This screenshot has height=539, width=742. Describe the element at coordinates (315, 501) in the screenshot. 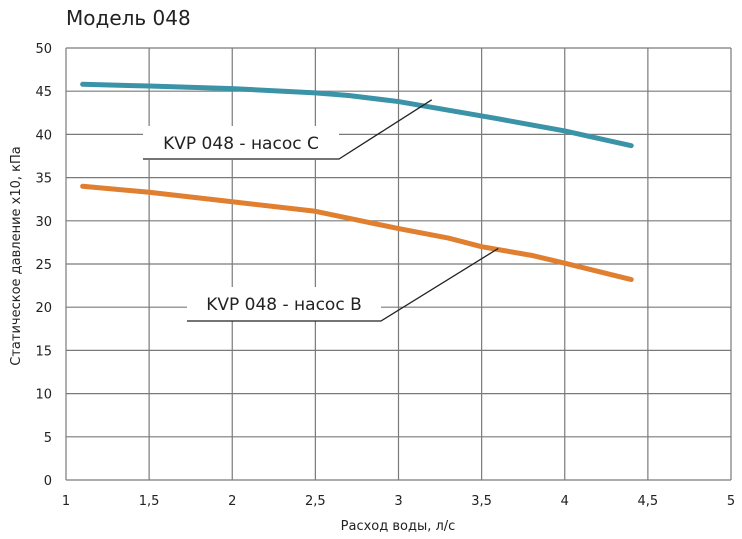

I see `x-tick-label: 2,5` at that location.